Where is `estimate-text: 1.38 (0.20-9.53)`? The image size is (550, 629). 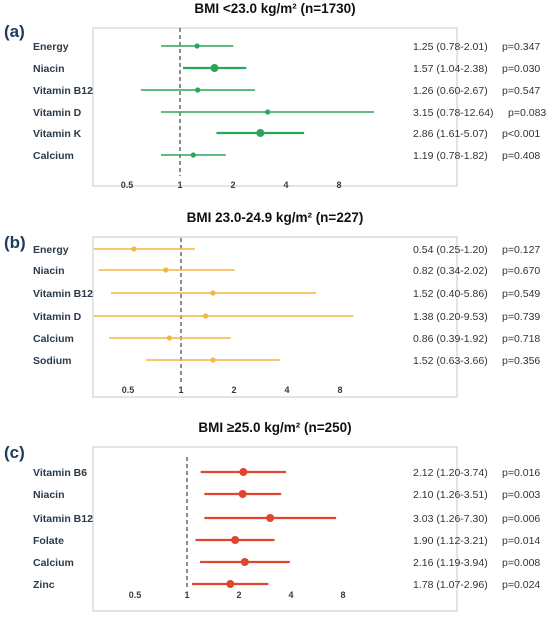 estimate-text: 1.38 (0.20-9.53) is located at coordinates (450, 317).